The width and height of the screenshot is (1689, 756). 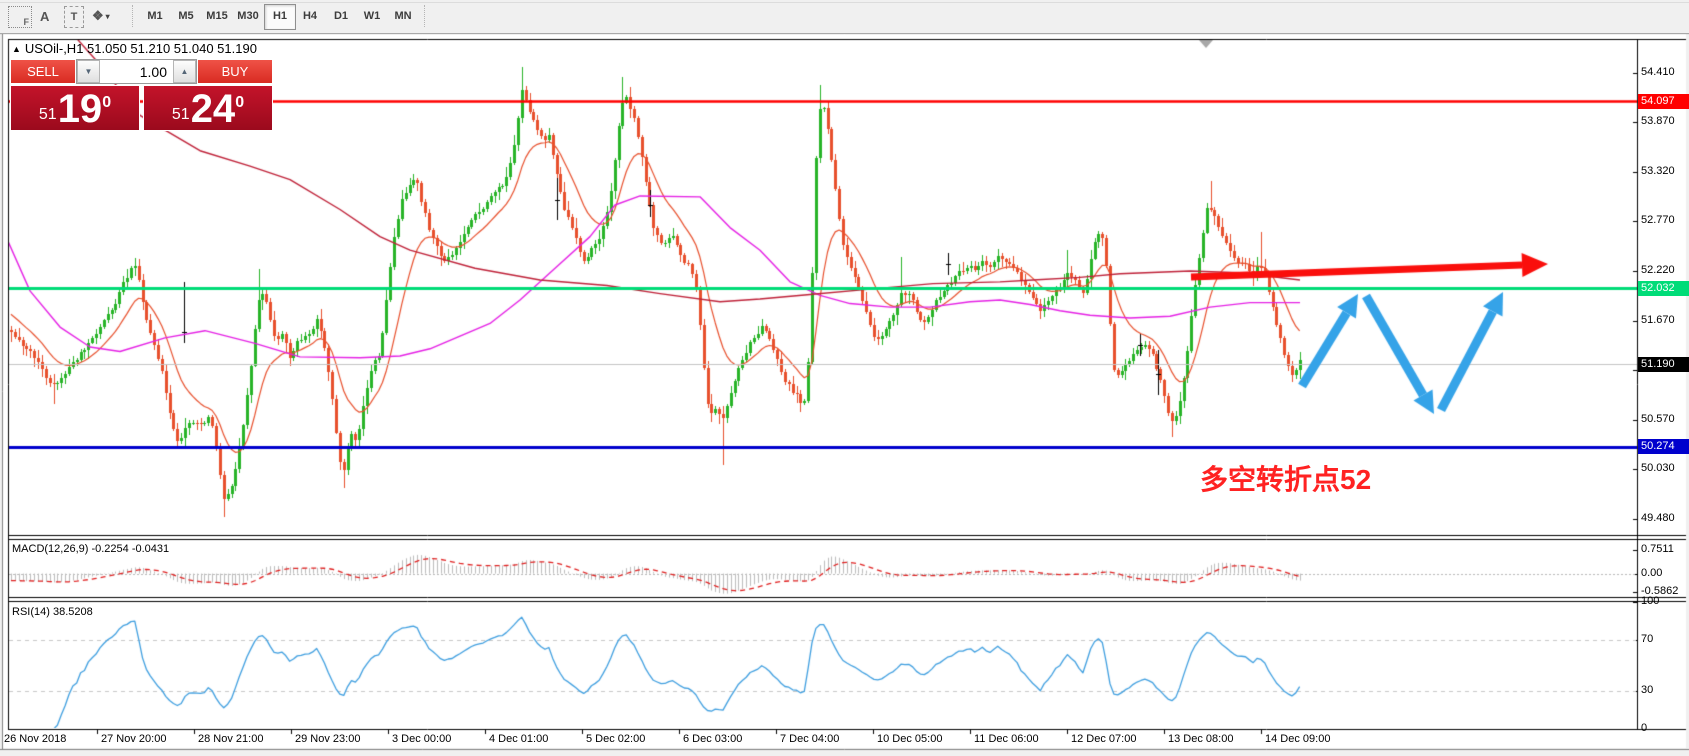 What do you see at coordinates (155, 16) in the screenshot?
I see `timeframe-m1-button: M1` at bounding box center [155, 16].